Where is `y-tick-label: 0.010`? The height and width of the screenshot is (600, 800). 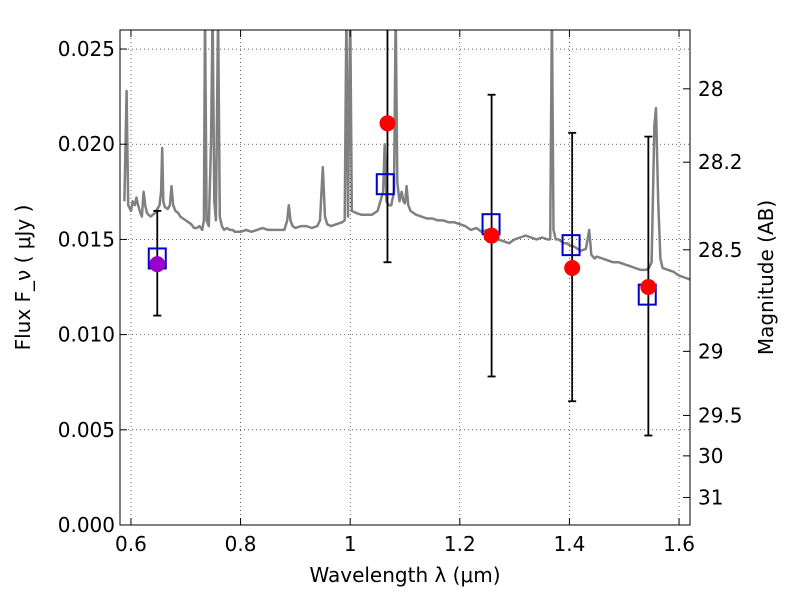 y-tick-label: 0.010 is located at coordinates (86, 335).